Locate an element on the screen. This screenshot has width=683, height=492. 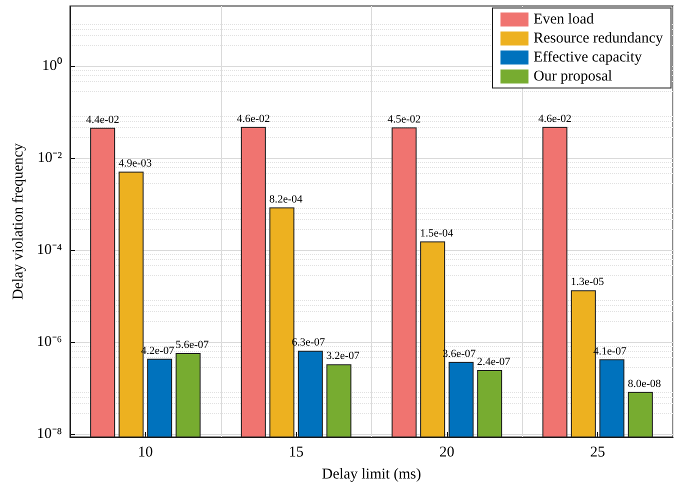
data-label: 1.5e-04 is located at coordinates (437, 233).